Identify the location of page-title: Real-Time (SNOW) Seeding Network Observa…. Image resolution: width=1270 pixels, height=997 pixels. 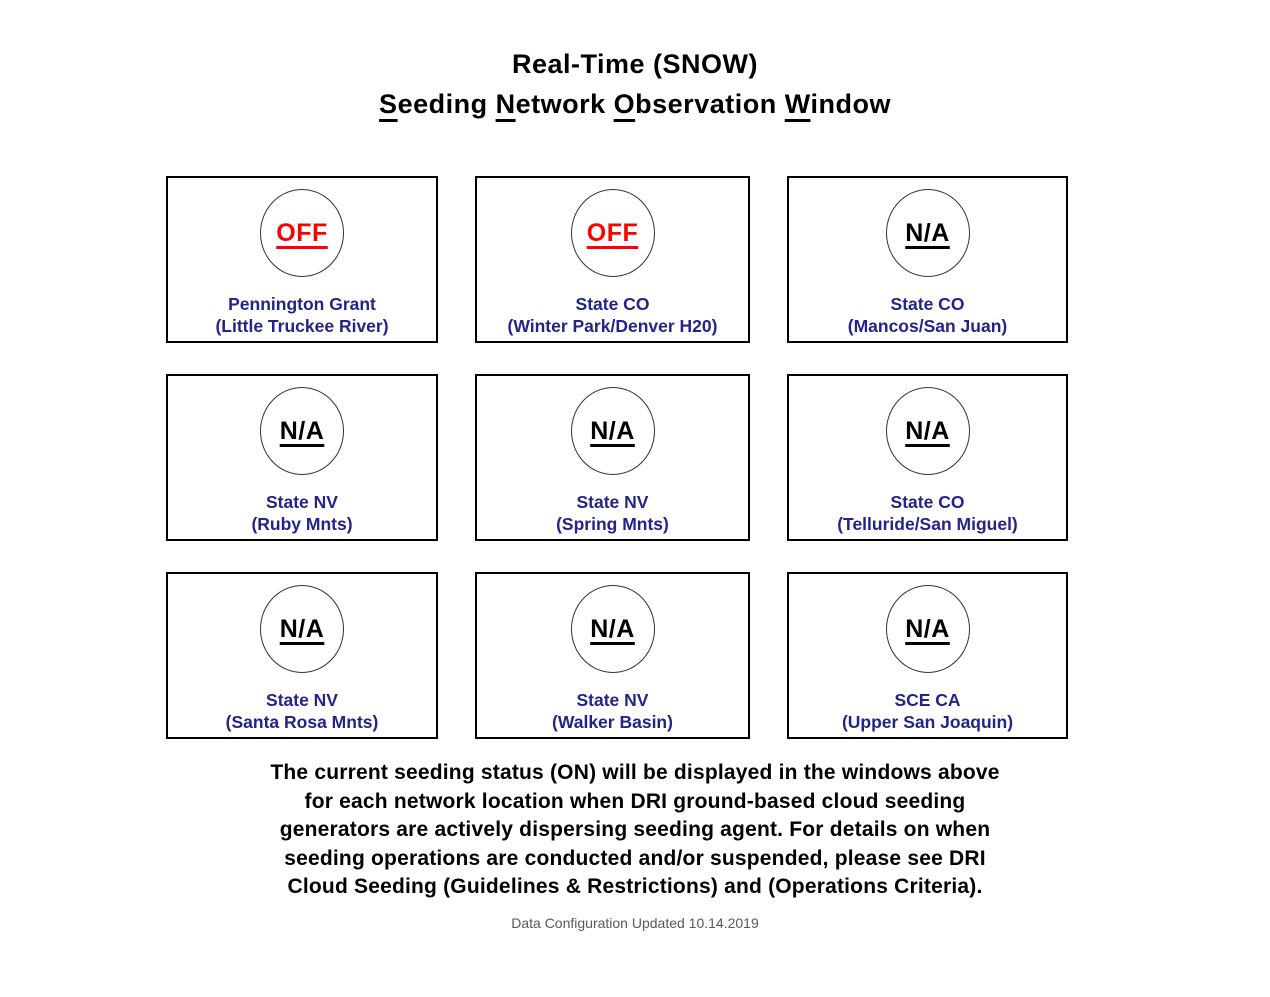
(635, 84).